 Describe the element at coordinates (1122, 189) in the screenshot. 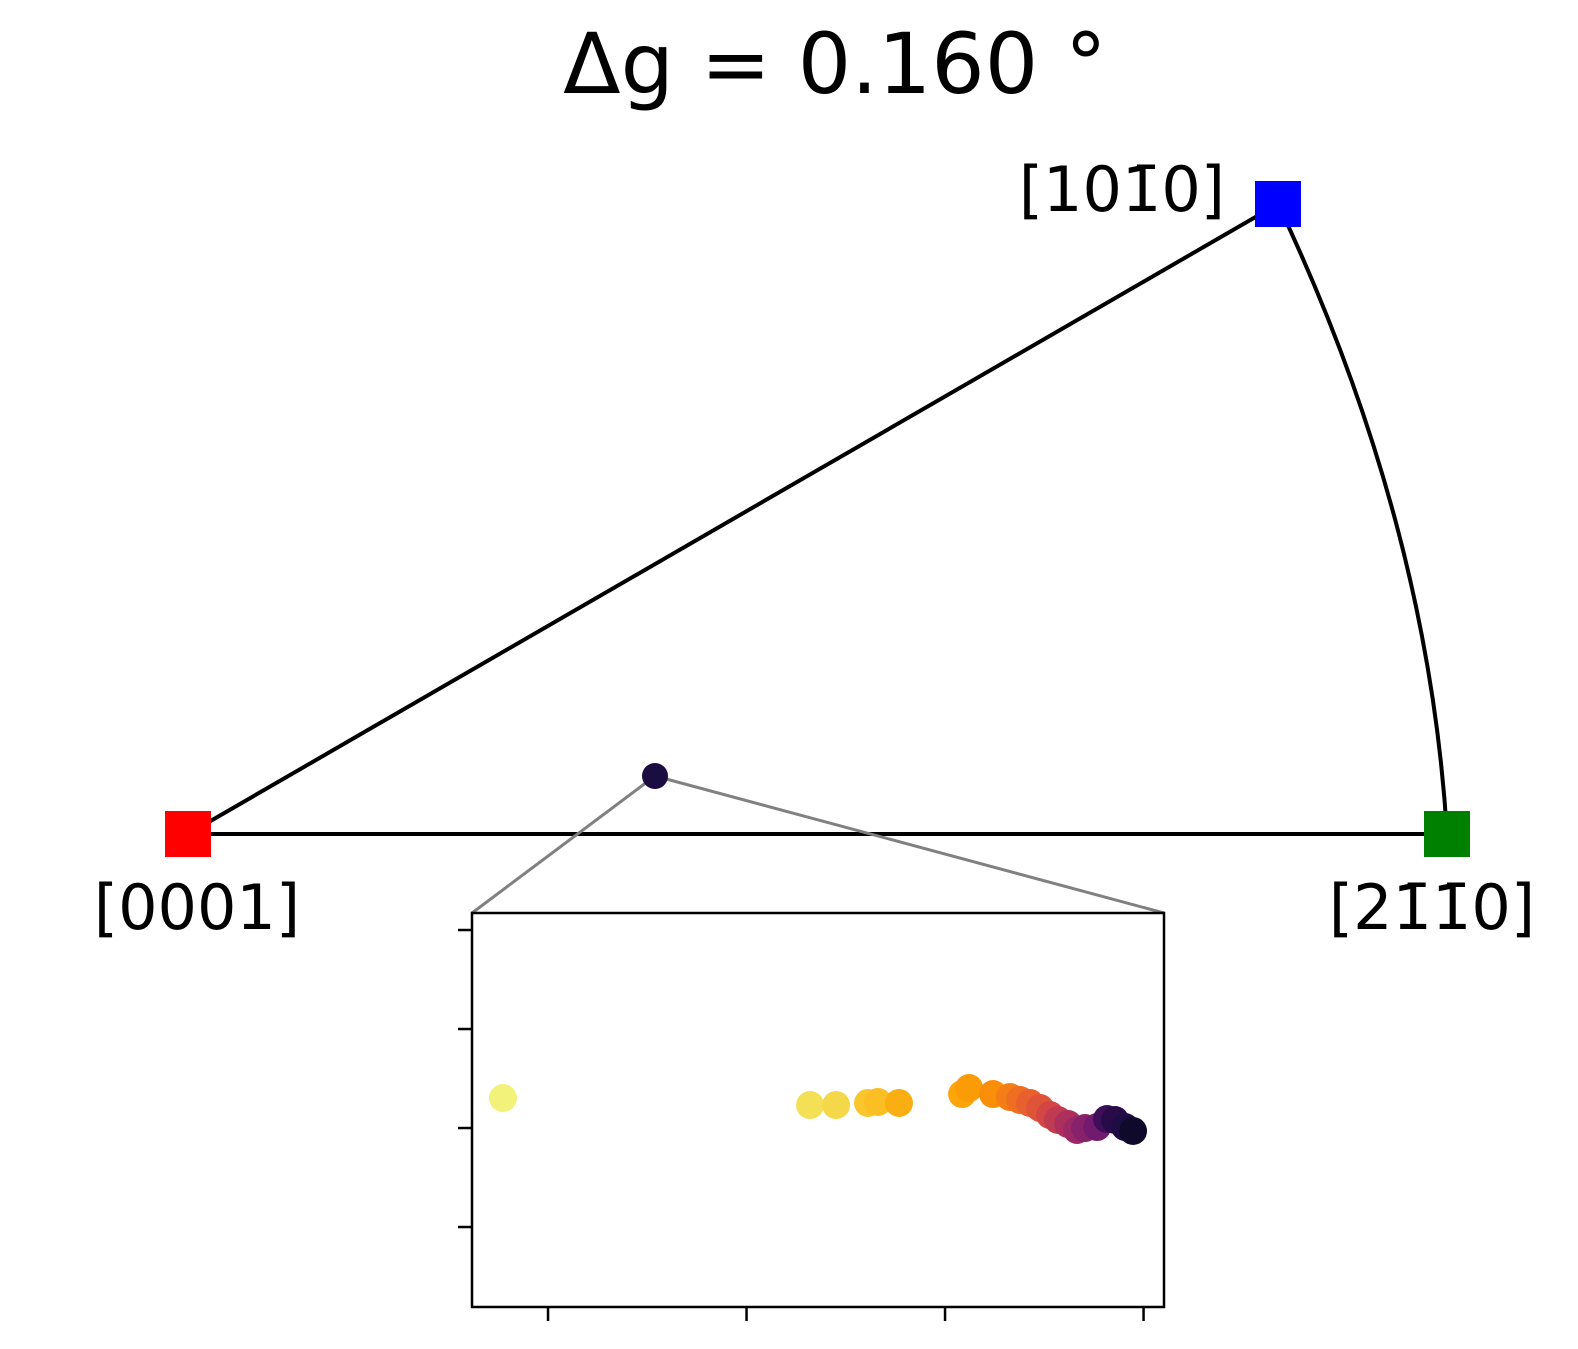

I see `vertex-label: [101̄0]` at that location.